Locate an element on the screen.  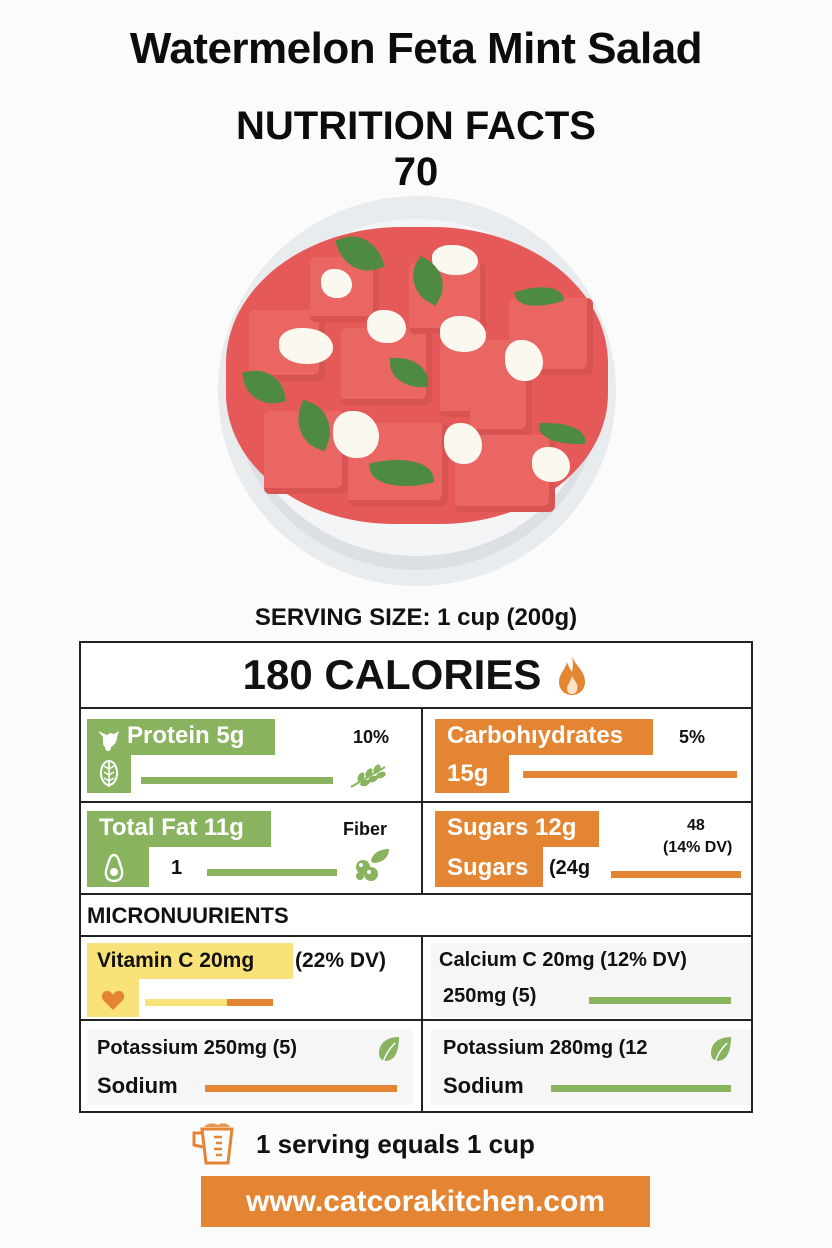
sodium-left-label: Sodium is located at coordinates (137, 1085).